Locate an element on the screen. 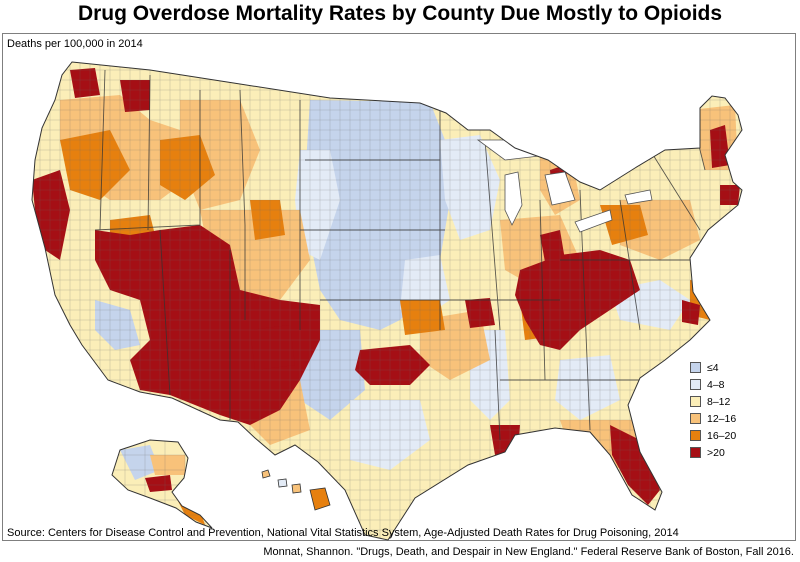  legend-item: 16–20 is located at coordinates (713, 435).